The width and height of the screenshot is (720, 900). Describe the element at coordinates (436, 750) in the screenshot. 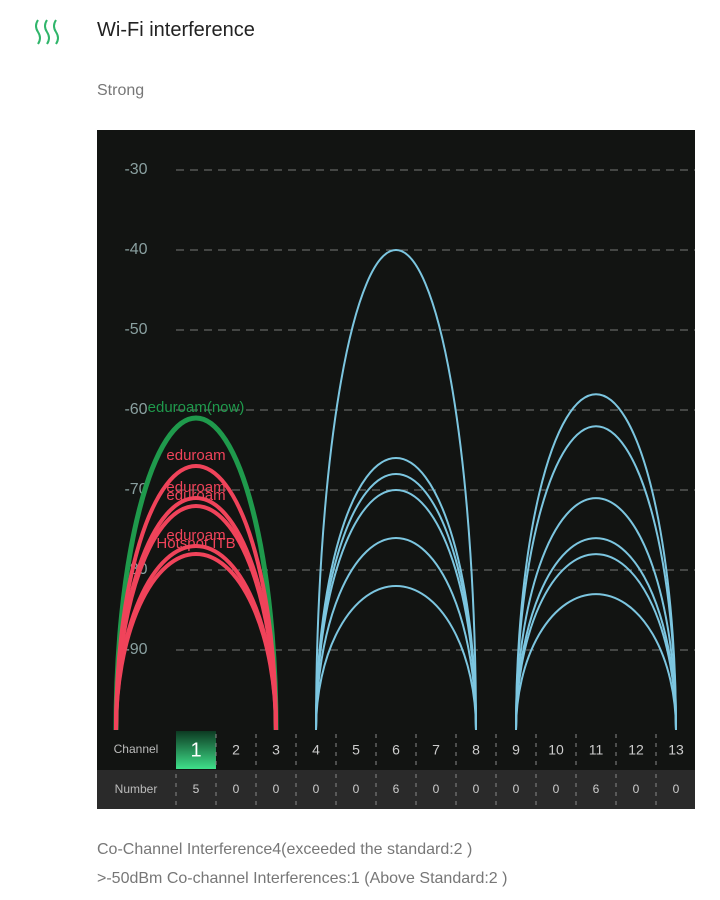

I see `channel-number: 7` at that location.